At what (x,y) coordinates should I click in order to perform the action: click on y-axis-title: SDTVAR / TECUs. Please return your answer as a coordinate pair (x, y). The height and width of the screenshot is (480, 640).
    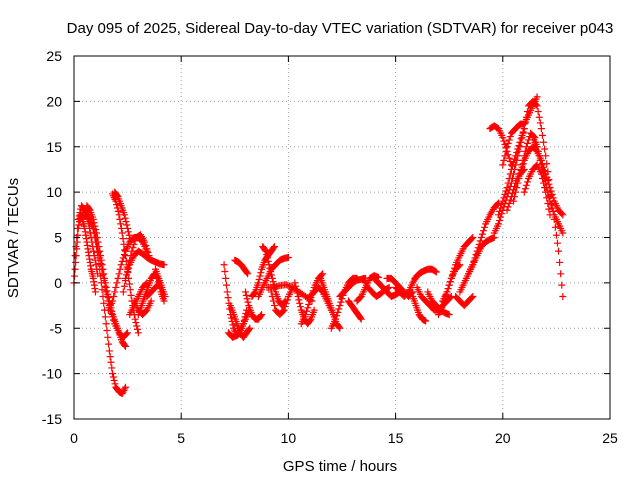
    Looking at the image, I should click on (13, 238).